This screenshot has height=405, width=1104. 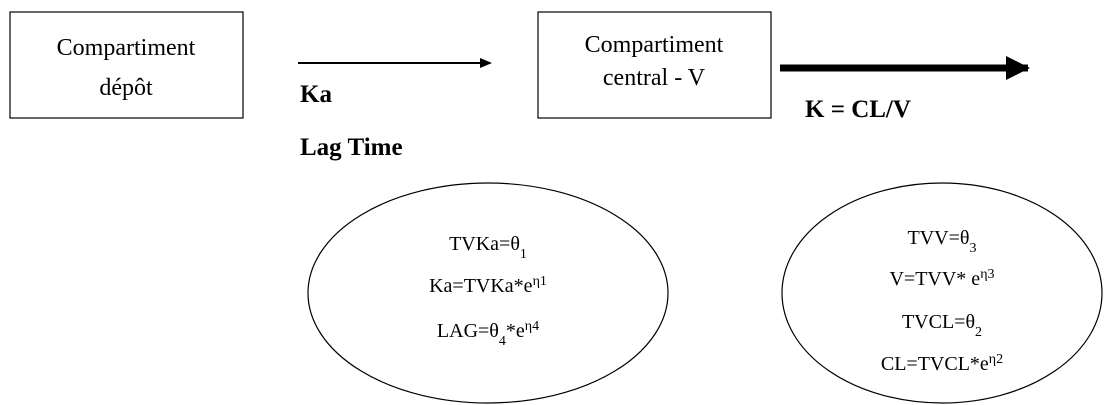 I want to click on equation-text: Ka=TVKa*e, so click(x=481, y=286).